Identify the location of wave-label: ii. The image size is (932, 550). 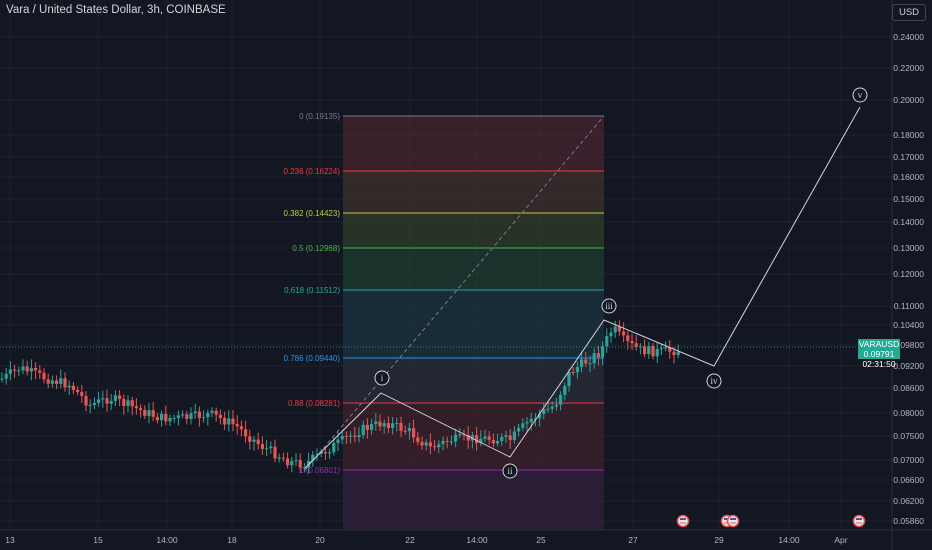
(510, 471).